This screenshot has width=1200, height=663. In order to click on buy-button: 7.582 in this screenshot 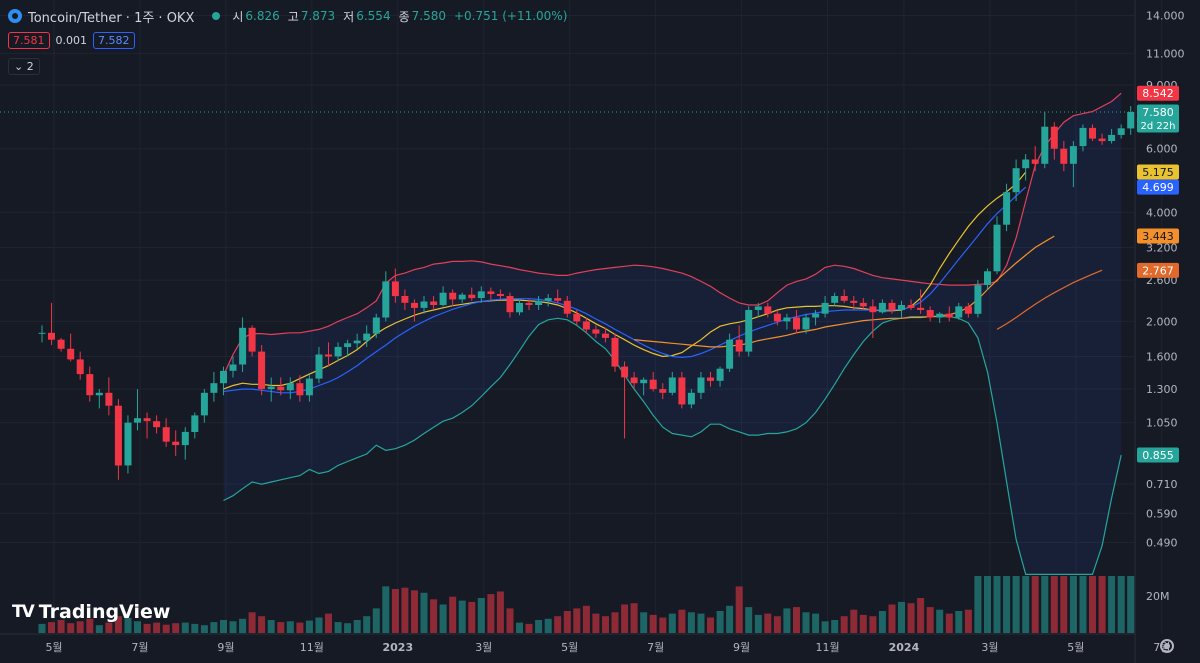, I will do `click(114, 40)`.